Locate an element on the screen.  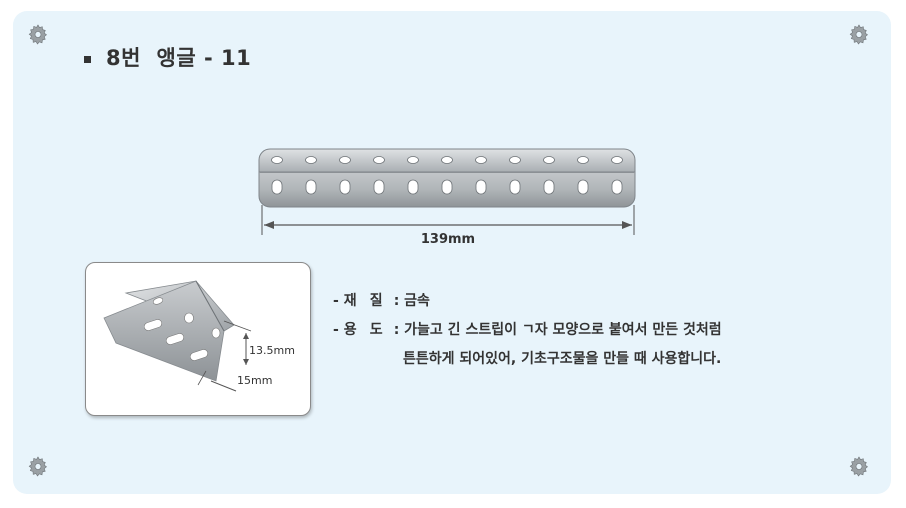
page-title: 8번 앵글 - 11 is located at coordinates (167, 57).